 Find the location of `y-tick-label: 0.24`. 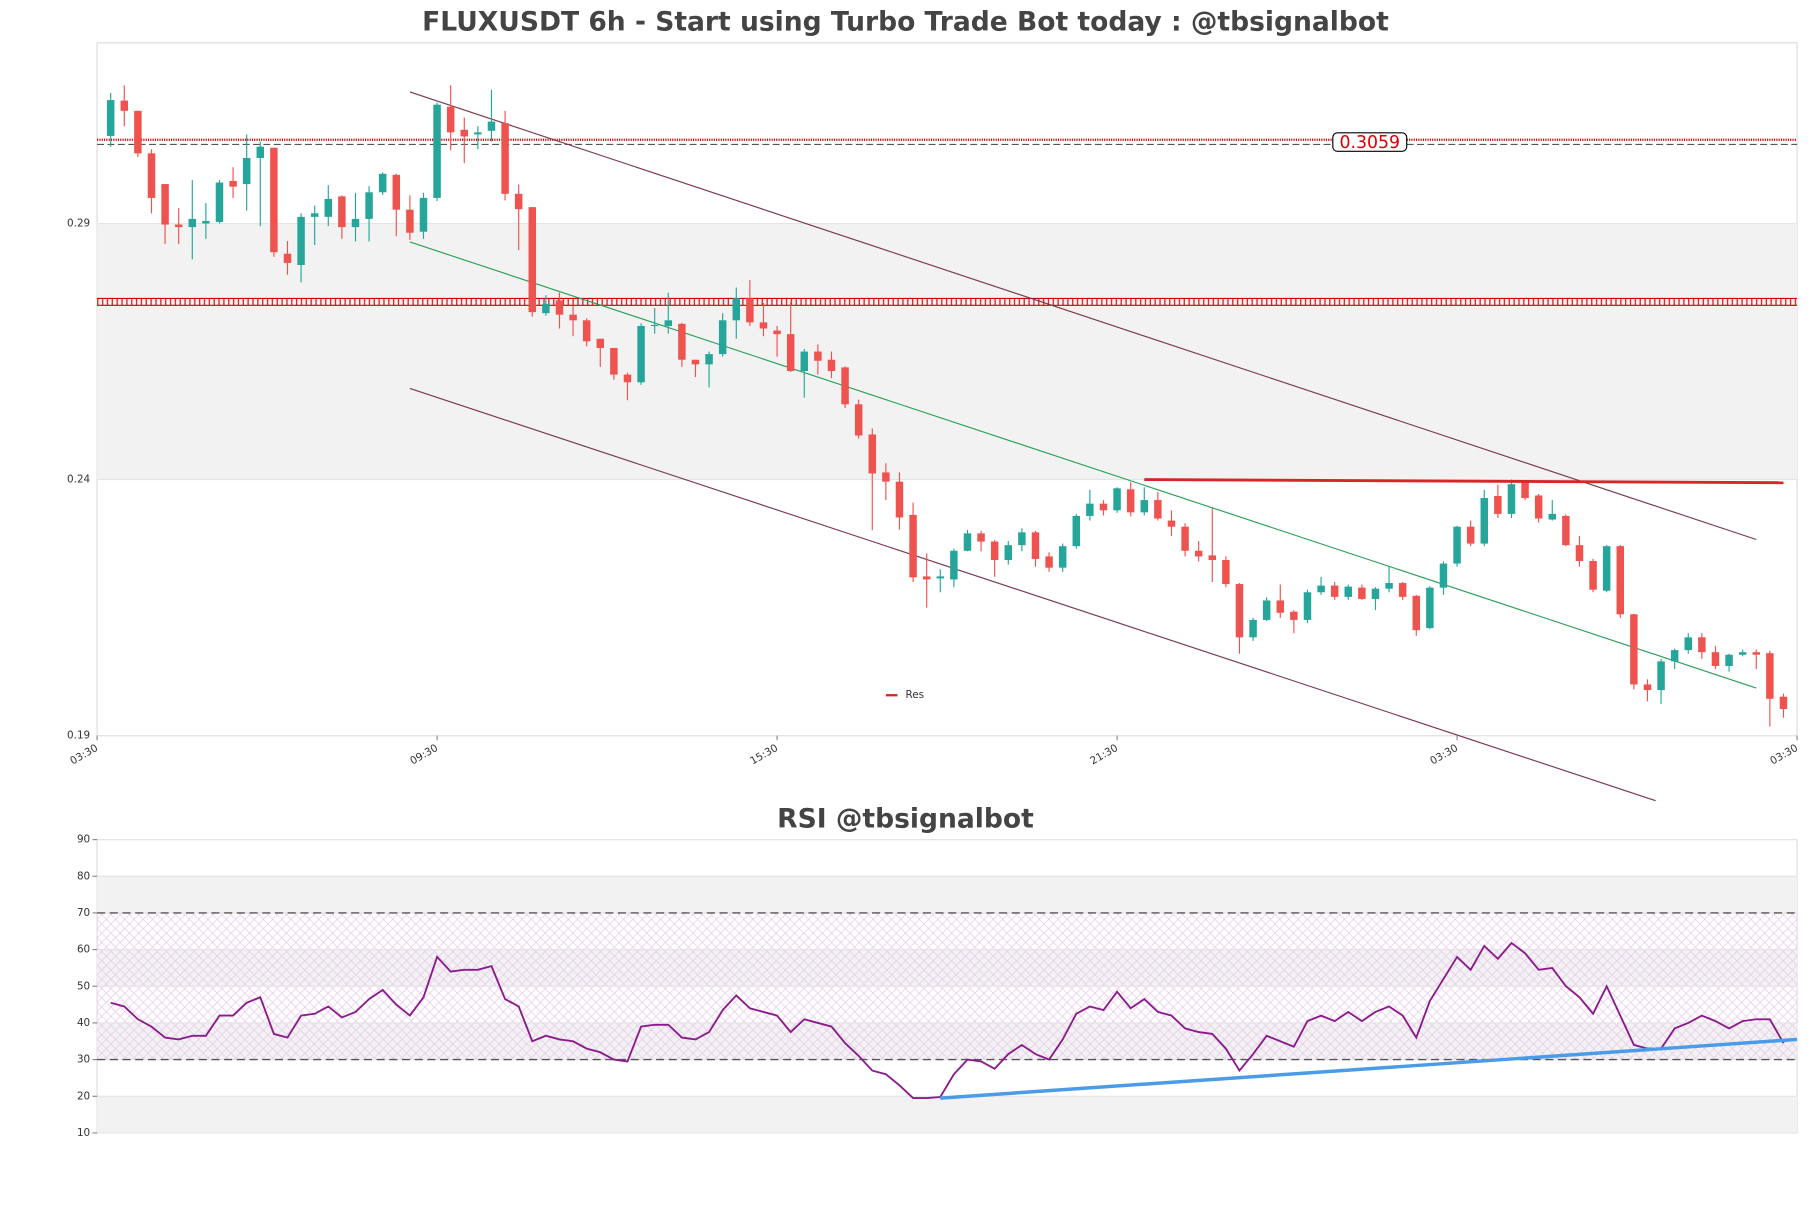

y-tick-label: 0.24 is located at coordinates (78, 480).